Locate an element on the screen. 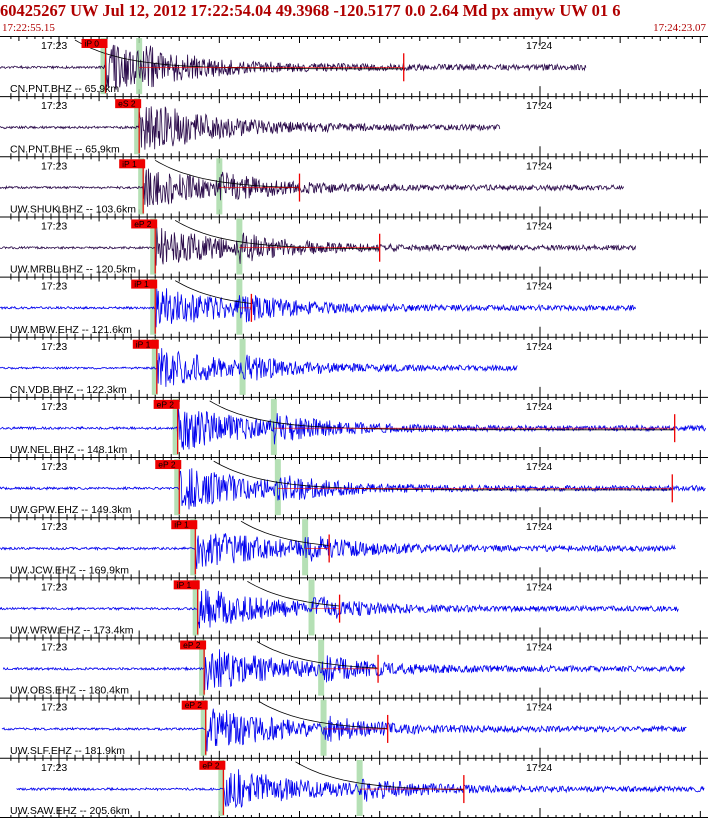 Image resolution: width=708 pixels, height=818 pixels. station-label: UW.SLF.EHZ -- 181.9km is located at coordinates (67, 751).